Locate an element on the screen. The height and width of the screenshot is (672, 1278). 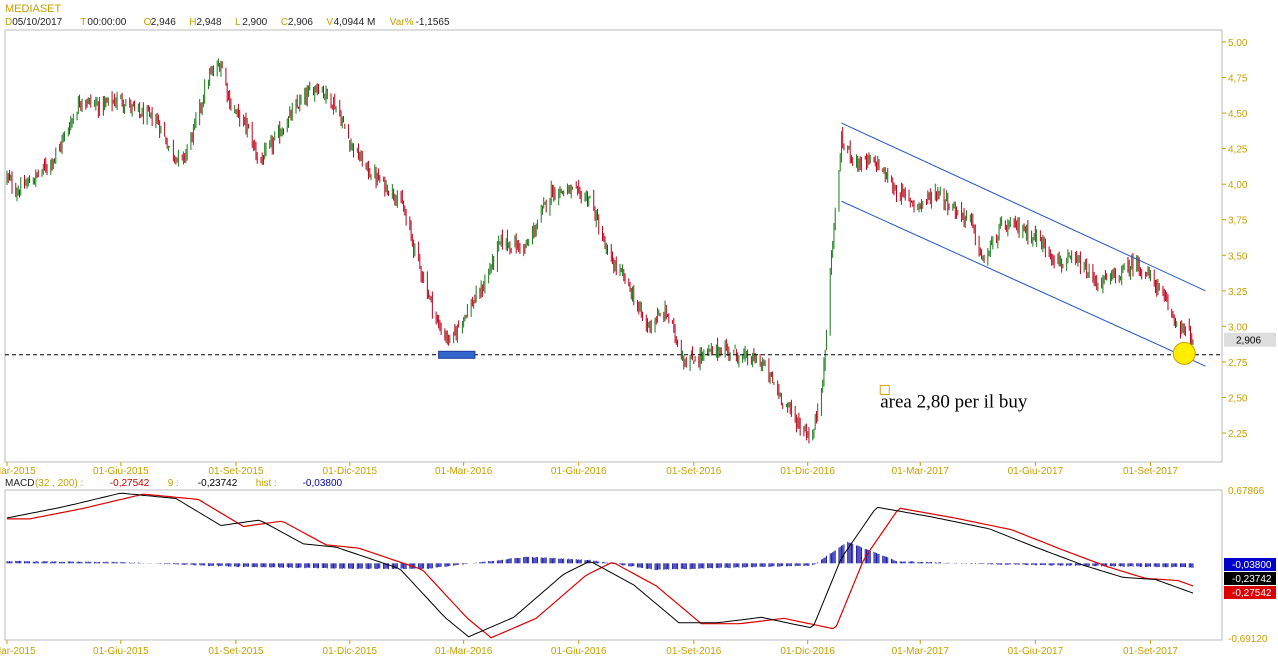
last-price-tag is located at coordinates (1250, 339).